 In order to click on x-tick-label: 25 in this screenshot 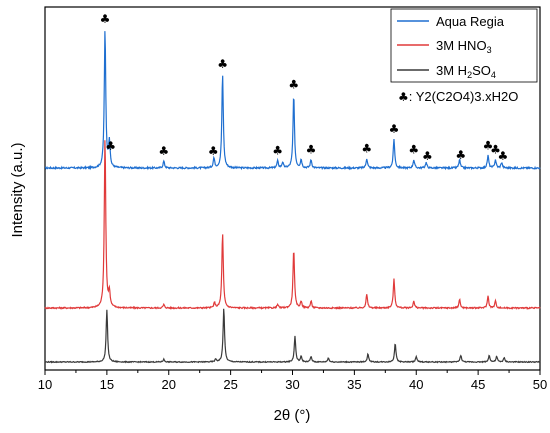, I will do `click(230, 384)`.